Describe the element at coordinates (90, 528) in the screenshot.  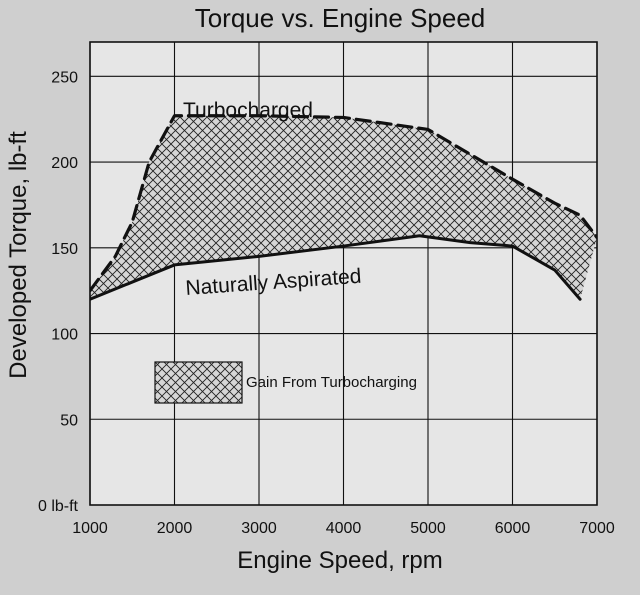
I see `x-tick-label: 1000` at that location.